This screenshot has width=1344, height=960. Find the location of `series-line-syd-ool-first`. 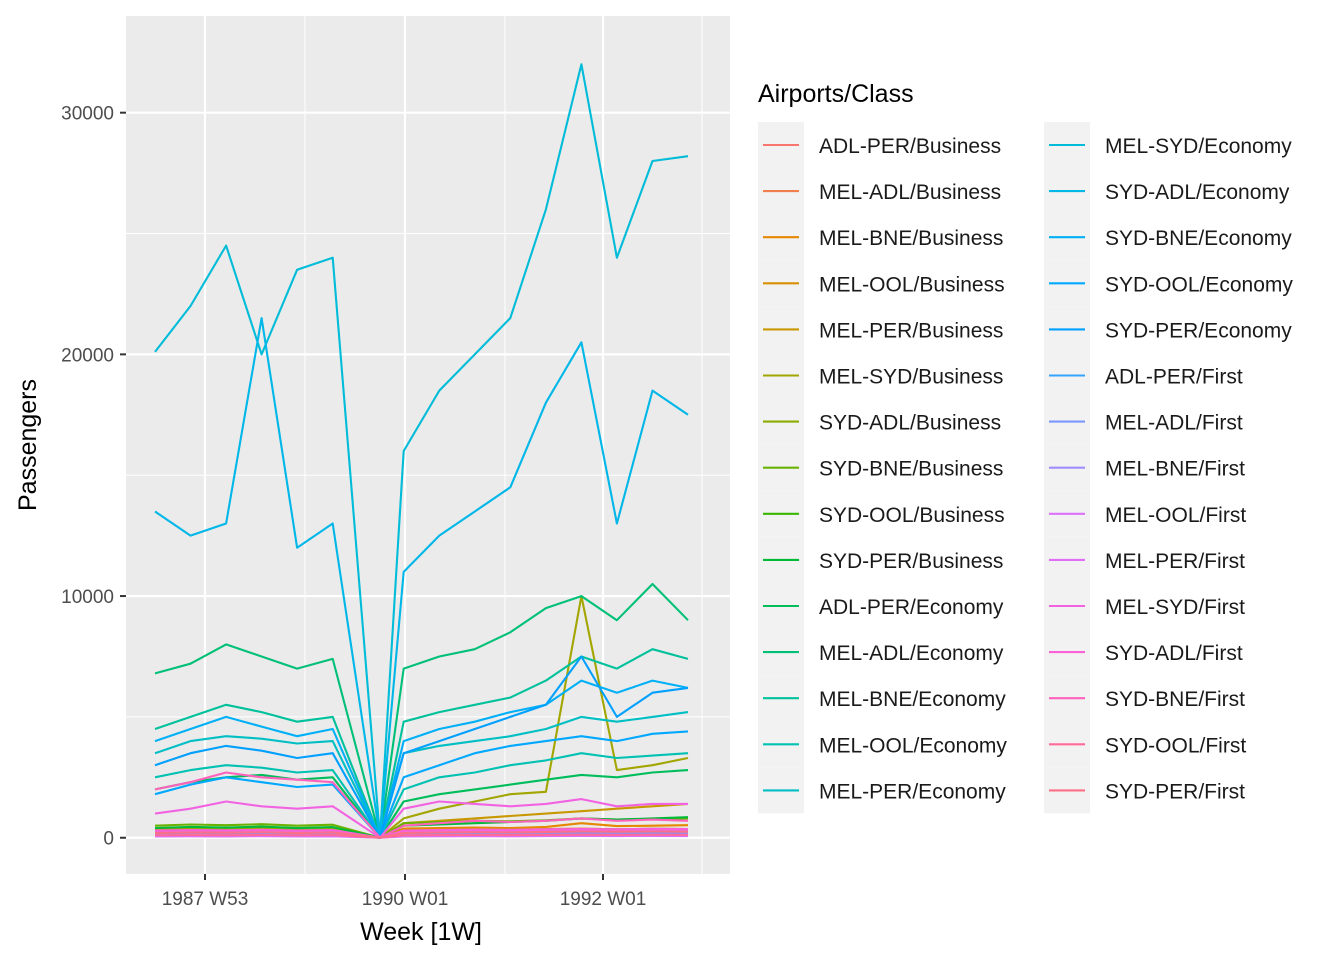

series-line-syd-ool-first is located at coordinates (421, 836).